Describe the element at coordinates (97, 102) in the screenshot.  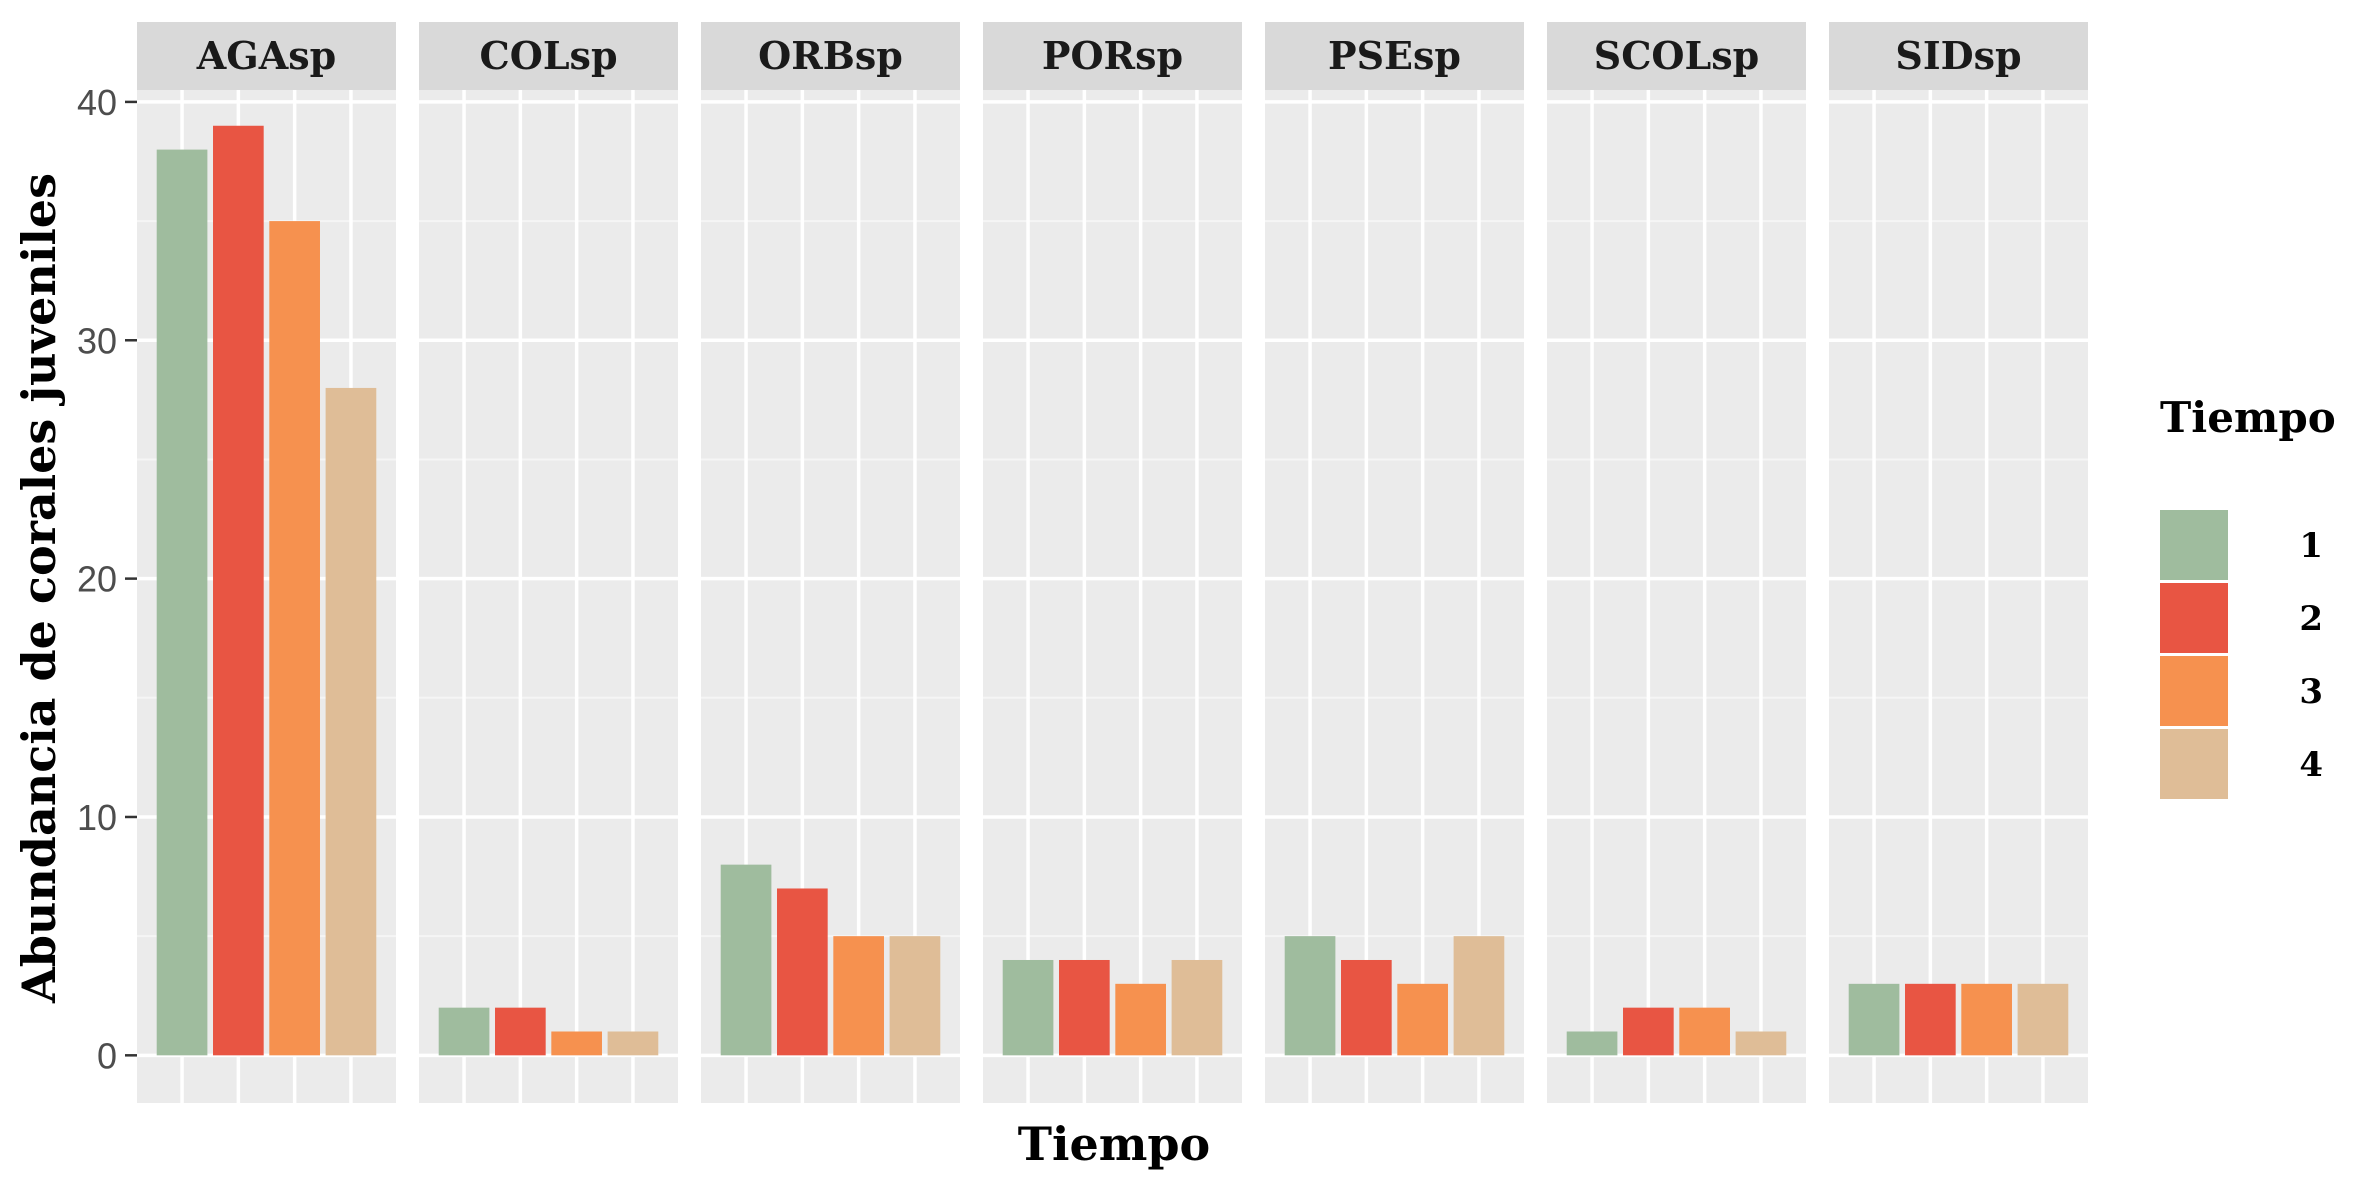
I see `y-tick-label: 40` at that location.